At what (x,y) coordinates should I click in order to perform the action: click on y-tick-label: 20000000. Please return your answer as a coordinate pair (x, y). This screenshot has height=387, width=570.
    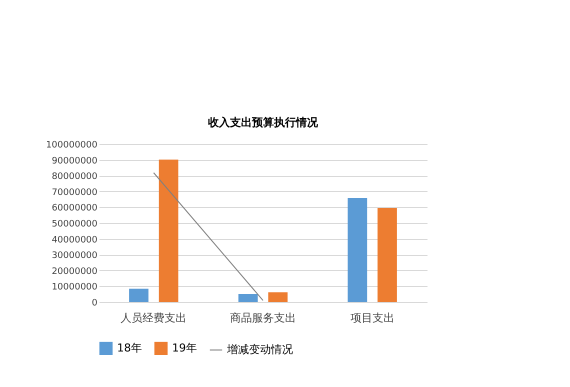
    Looking at the image, I should click on (75, 271).